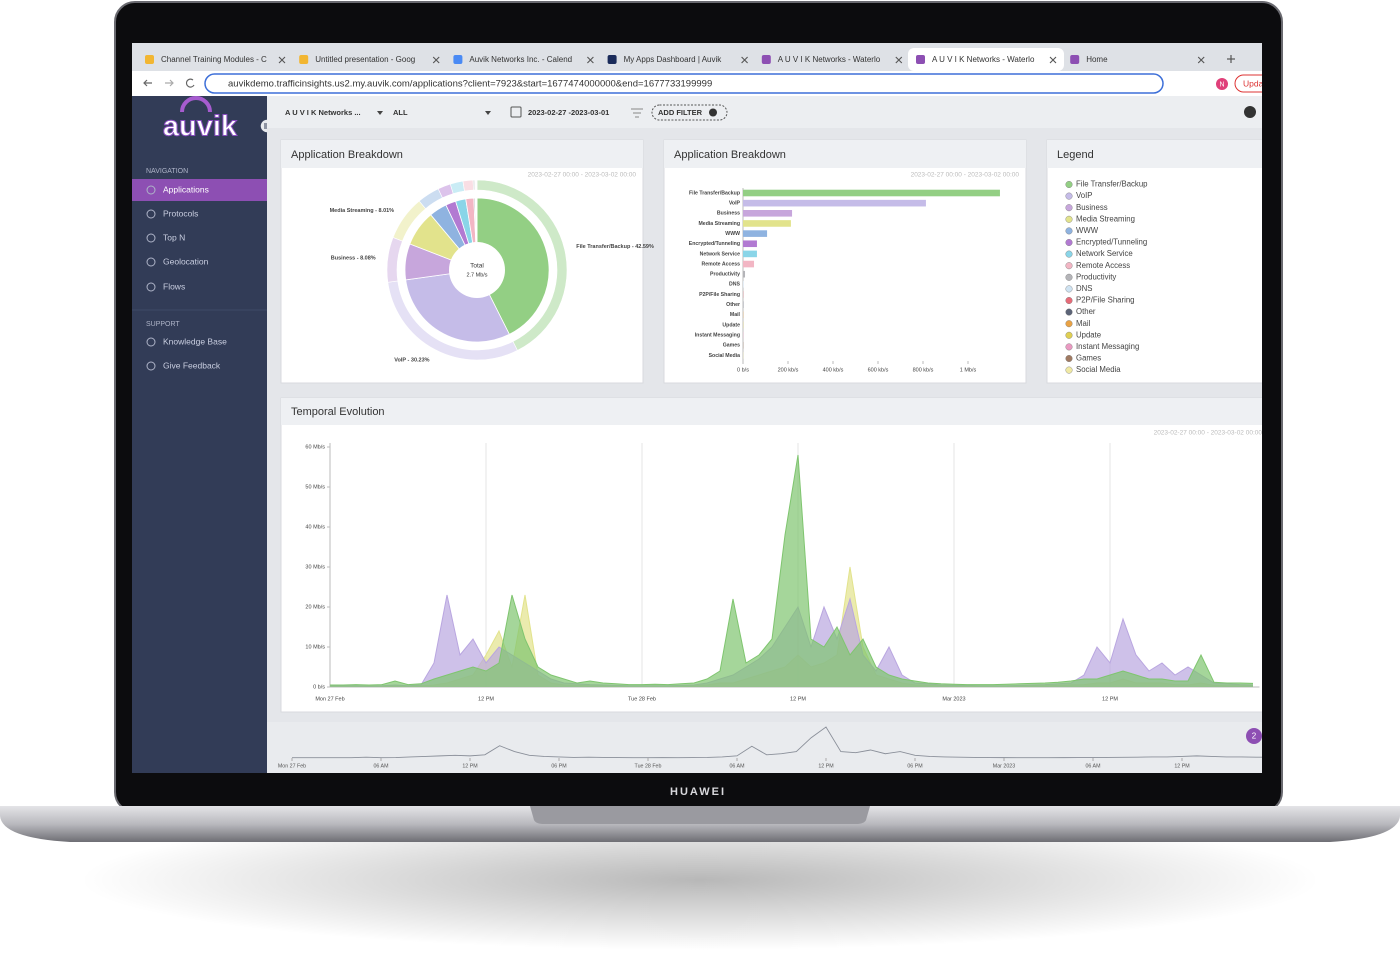 This screenshot has height=969, width=1400. What do you see at coordinates (1254, 736) in the screenshot?
I see `badge` at bounding box center [1254, 736].